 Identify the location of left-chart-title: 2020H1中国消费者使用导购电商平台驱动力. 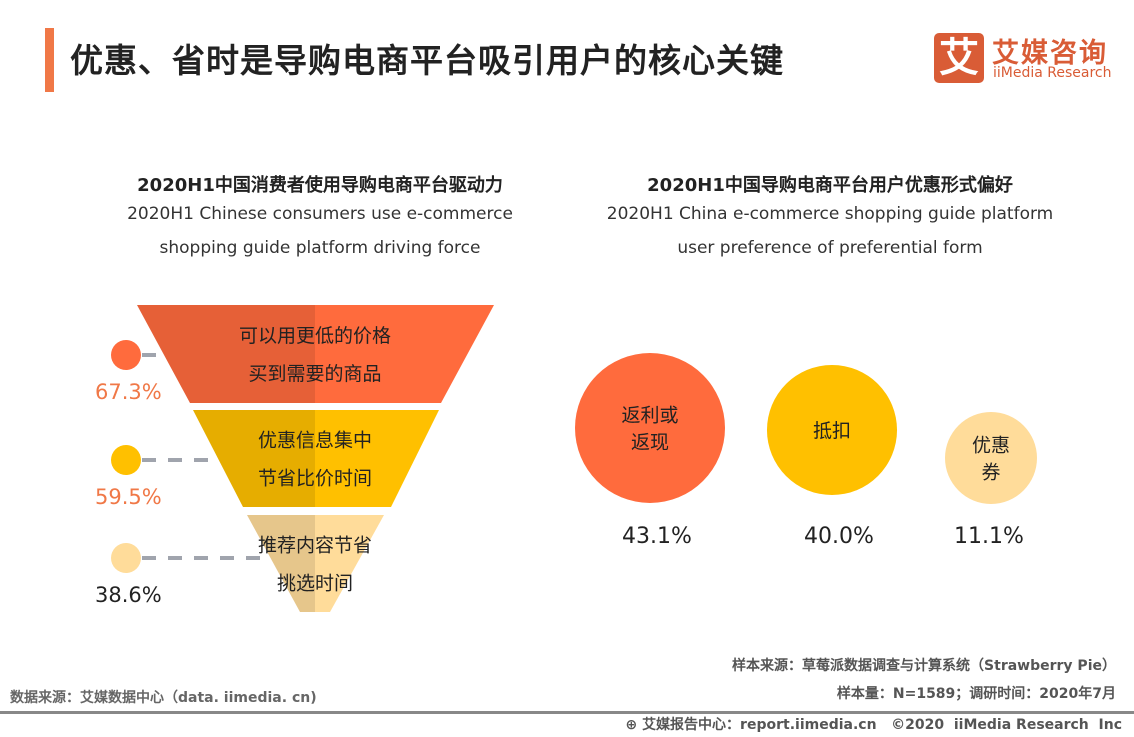
(320, 185).